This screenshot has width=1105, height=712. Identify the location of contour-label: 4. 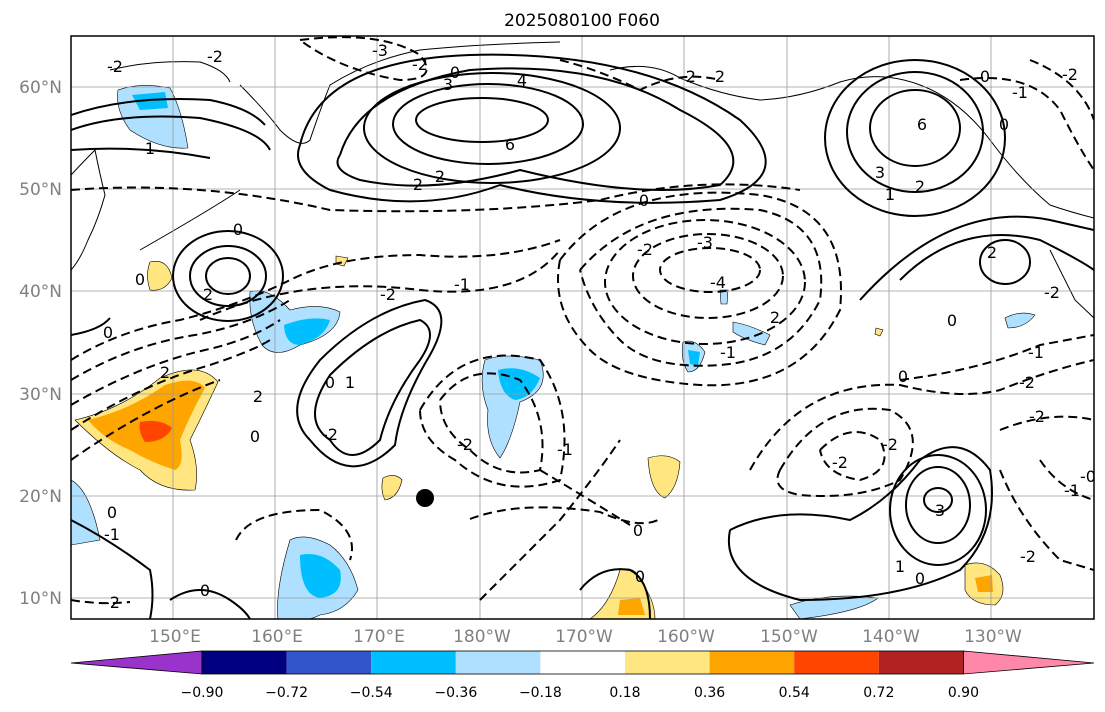
(522, 80).